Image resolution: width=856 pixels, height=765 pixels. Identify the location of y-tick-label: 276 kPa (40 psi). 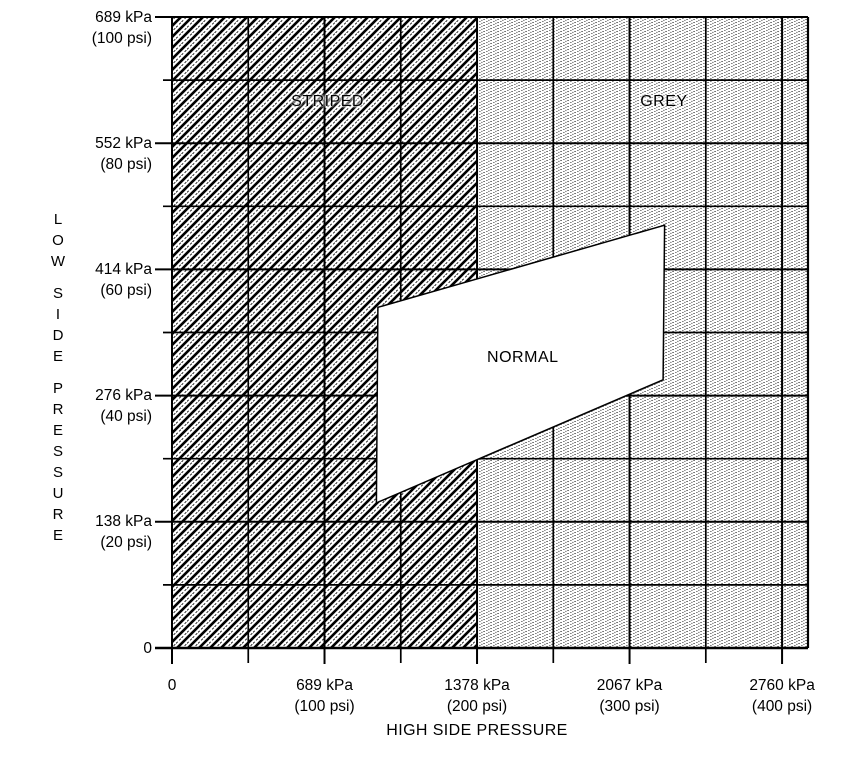
(123, 406).